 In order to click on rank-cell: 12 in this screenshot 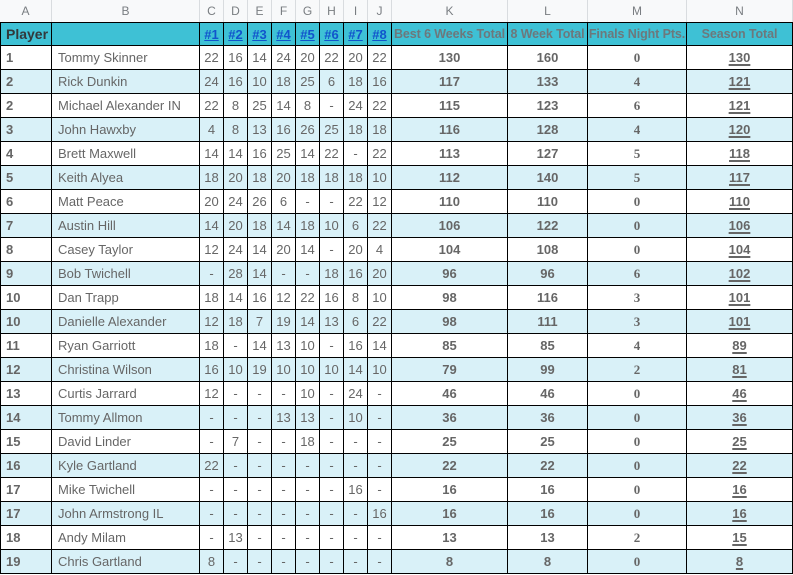, I will do `click(26, 370)`.